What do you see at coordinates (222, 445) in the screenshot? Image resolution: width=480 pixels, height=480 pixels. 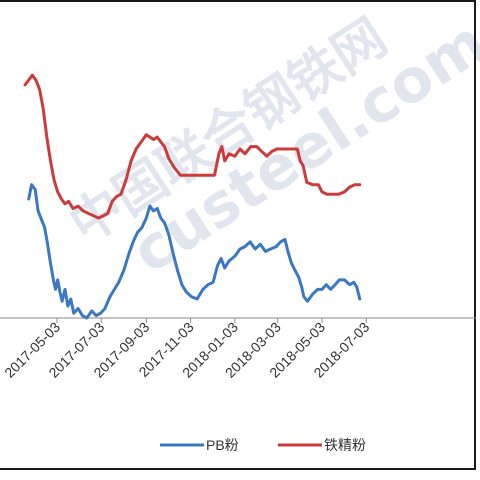 I see `legend-label-0: PB粉` at bounding box center [222, 445].